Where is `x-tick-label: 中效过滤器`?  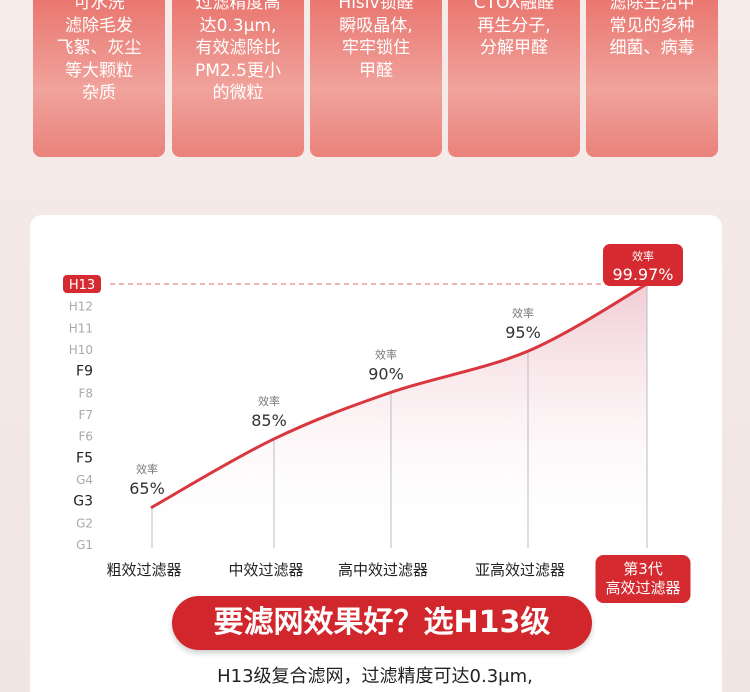 x-tick-label: 中效过滤器 is located at coordinates (266, 570).